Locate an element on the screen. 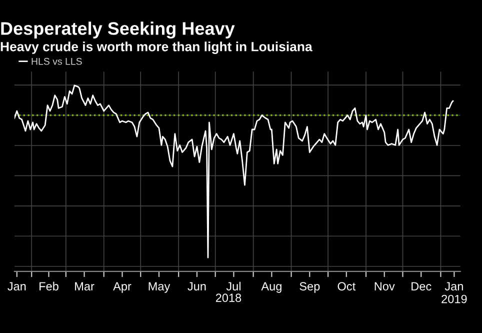  chart-subtitle: Heavy crude is worth more than light in Louisiana is located at coordinates (156, 48).